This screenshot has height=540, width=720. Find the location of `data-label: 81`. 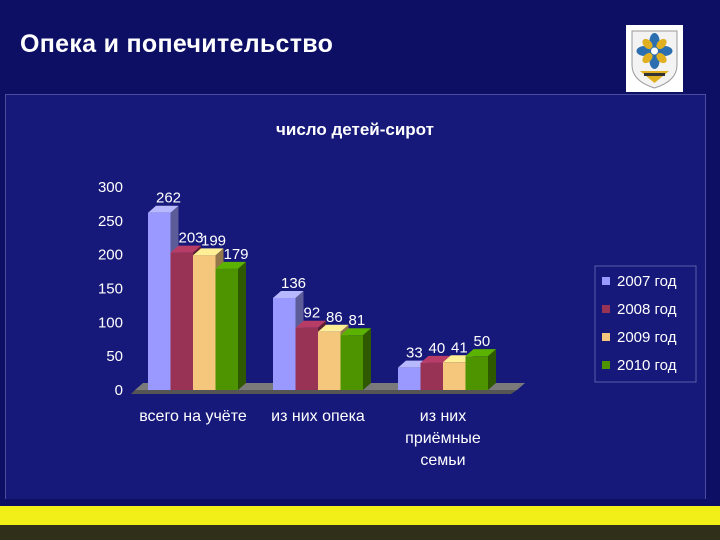

data-label: 81 is located at coordinates (357, 320).